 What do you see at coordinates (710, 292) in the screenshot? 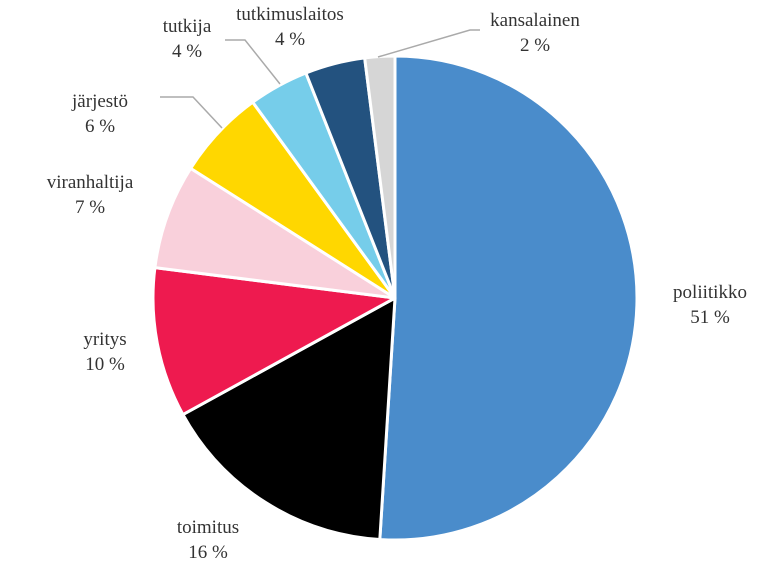
I see `slice-label: poliitikko` at bounding box center [710, 292].